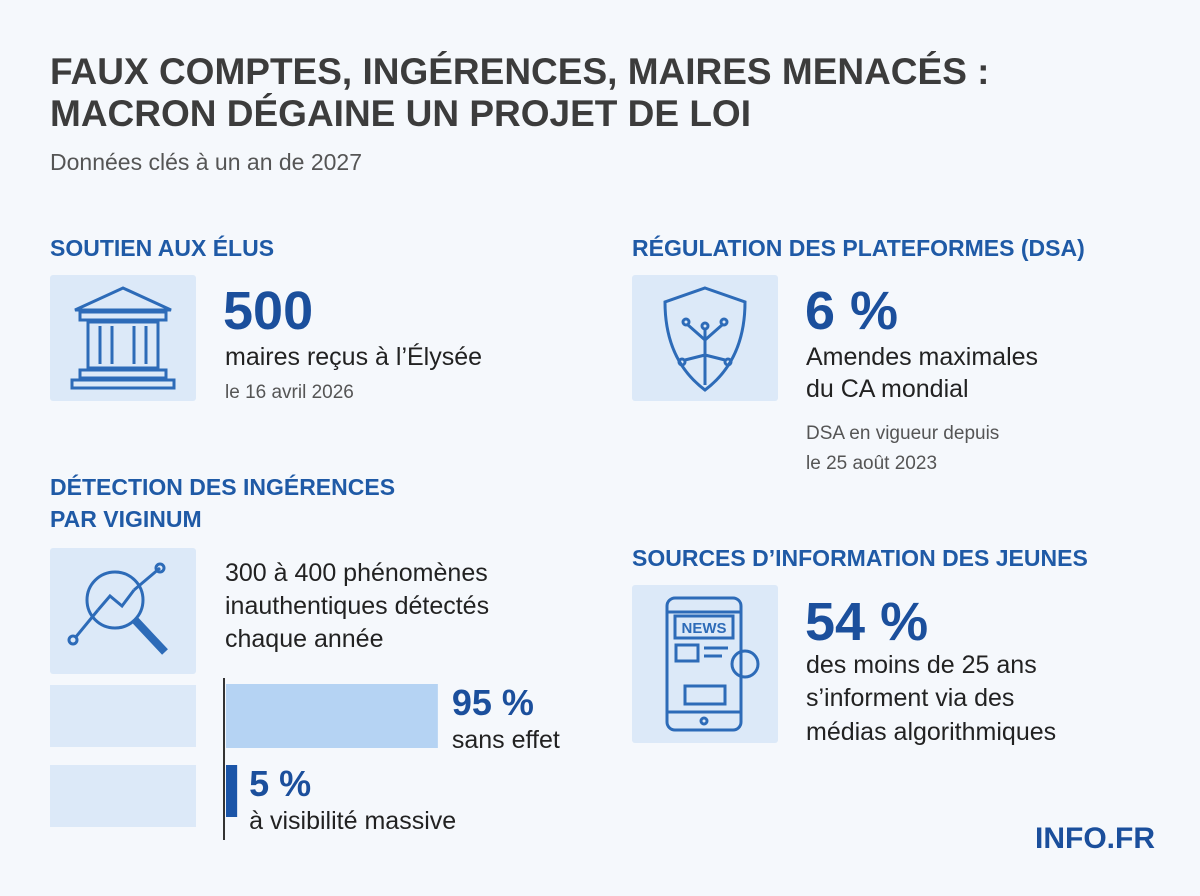 The image size is (1200, 896). Describe the element at coordinates (126, 519) in the screenshot. I see `section-heading: PAR VIGINUM` at that location.